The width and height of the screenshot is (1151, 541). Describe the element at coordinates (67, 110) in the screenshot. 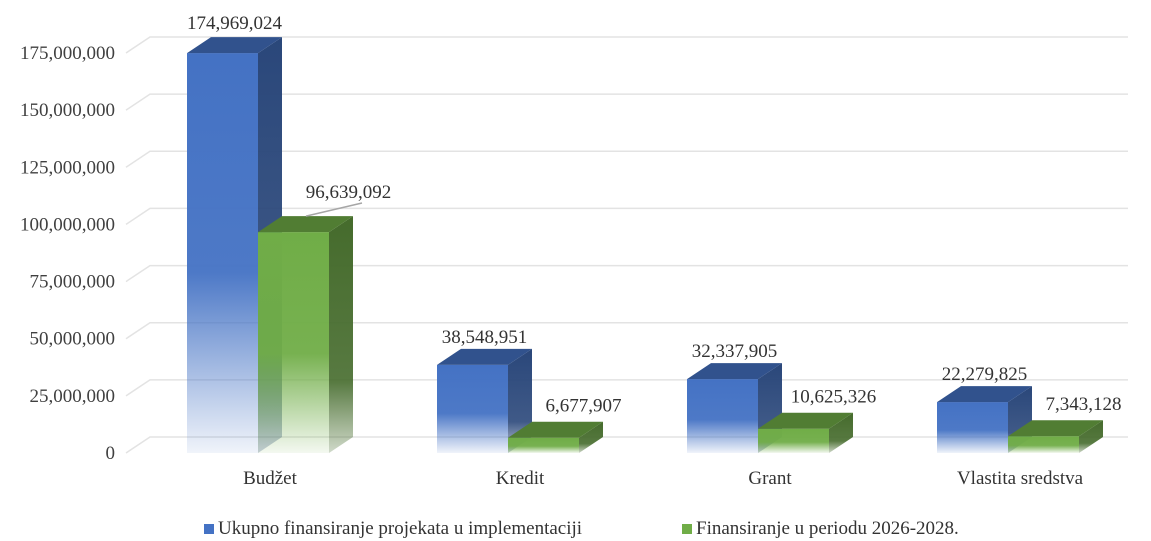

I see `y-tick-label: 150,000,000` at that location.